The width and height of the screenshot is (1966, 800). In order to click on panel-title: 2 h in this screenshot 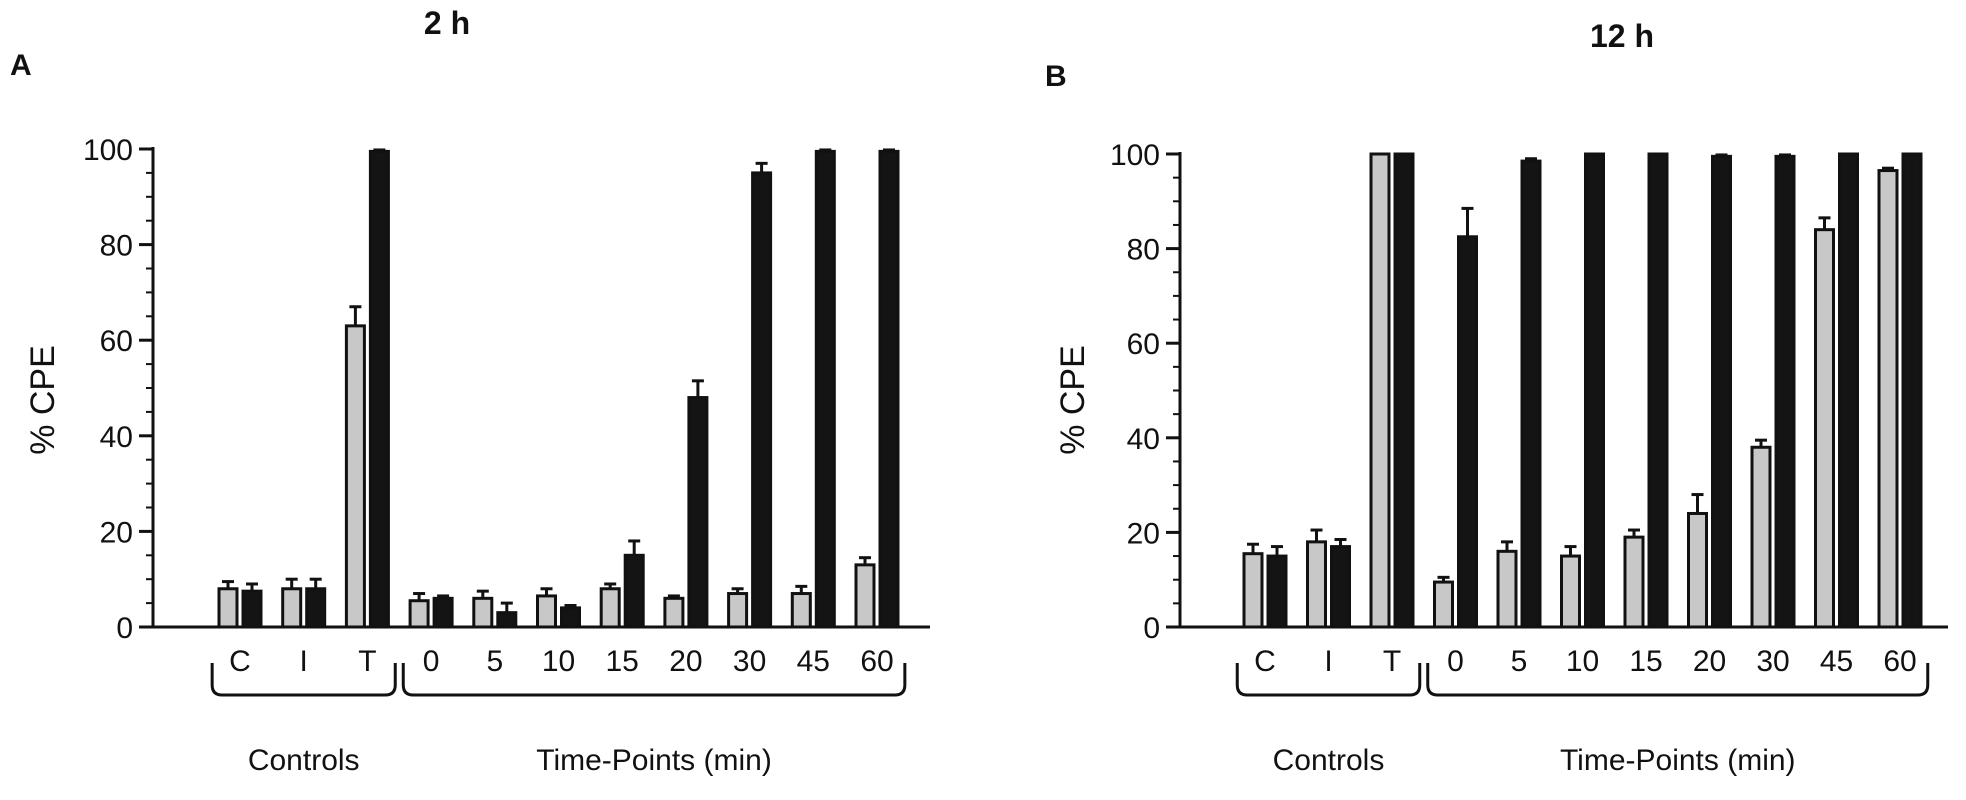, I will do `click(447, 23)`.